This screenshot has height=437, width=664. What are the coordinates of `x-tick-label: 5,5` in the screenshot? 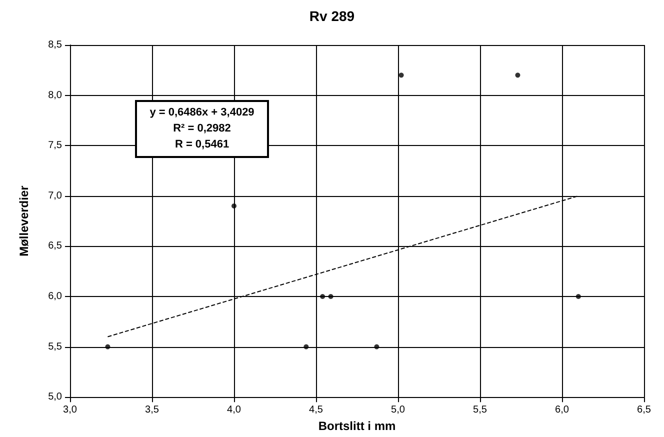 It's located at (480, 410).